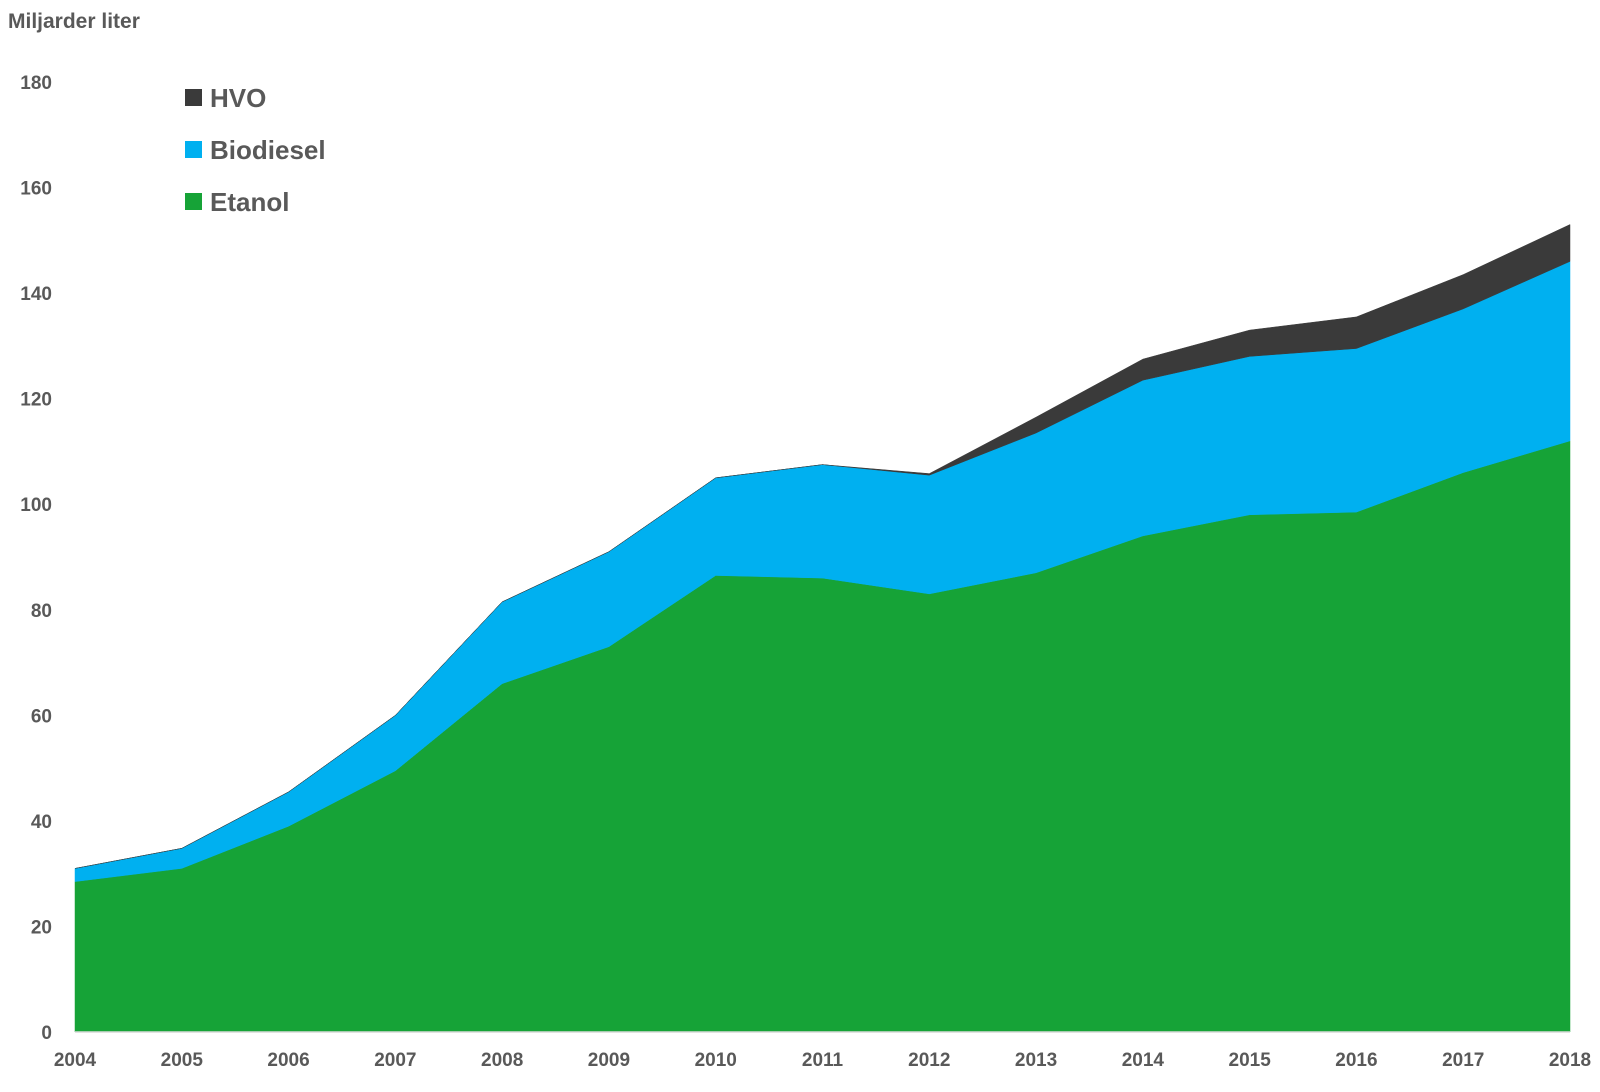 Image resolution: width=1600 pixels, height=1092 pixels. What do you see at coordinates (36, 294) in the screenshot?
I see `y-tick-label: 140` at bounding box center [36, 294].